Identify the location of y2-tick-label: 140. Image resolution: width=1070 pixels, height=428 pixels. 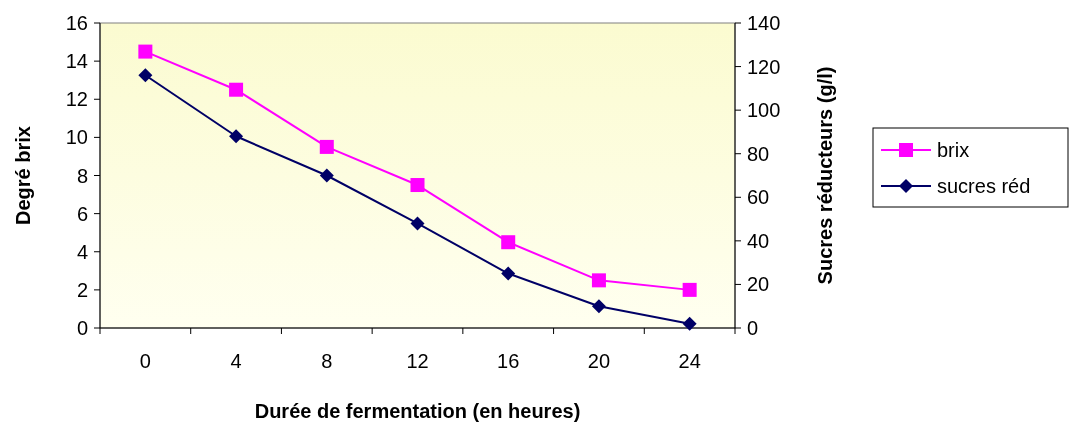
(764, 23).